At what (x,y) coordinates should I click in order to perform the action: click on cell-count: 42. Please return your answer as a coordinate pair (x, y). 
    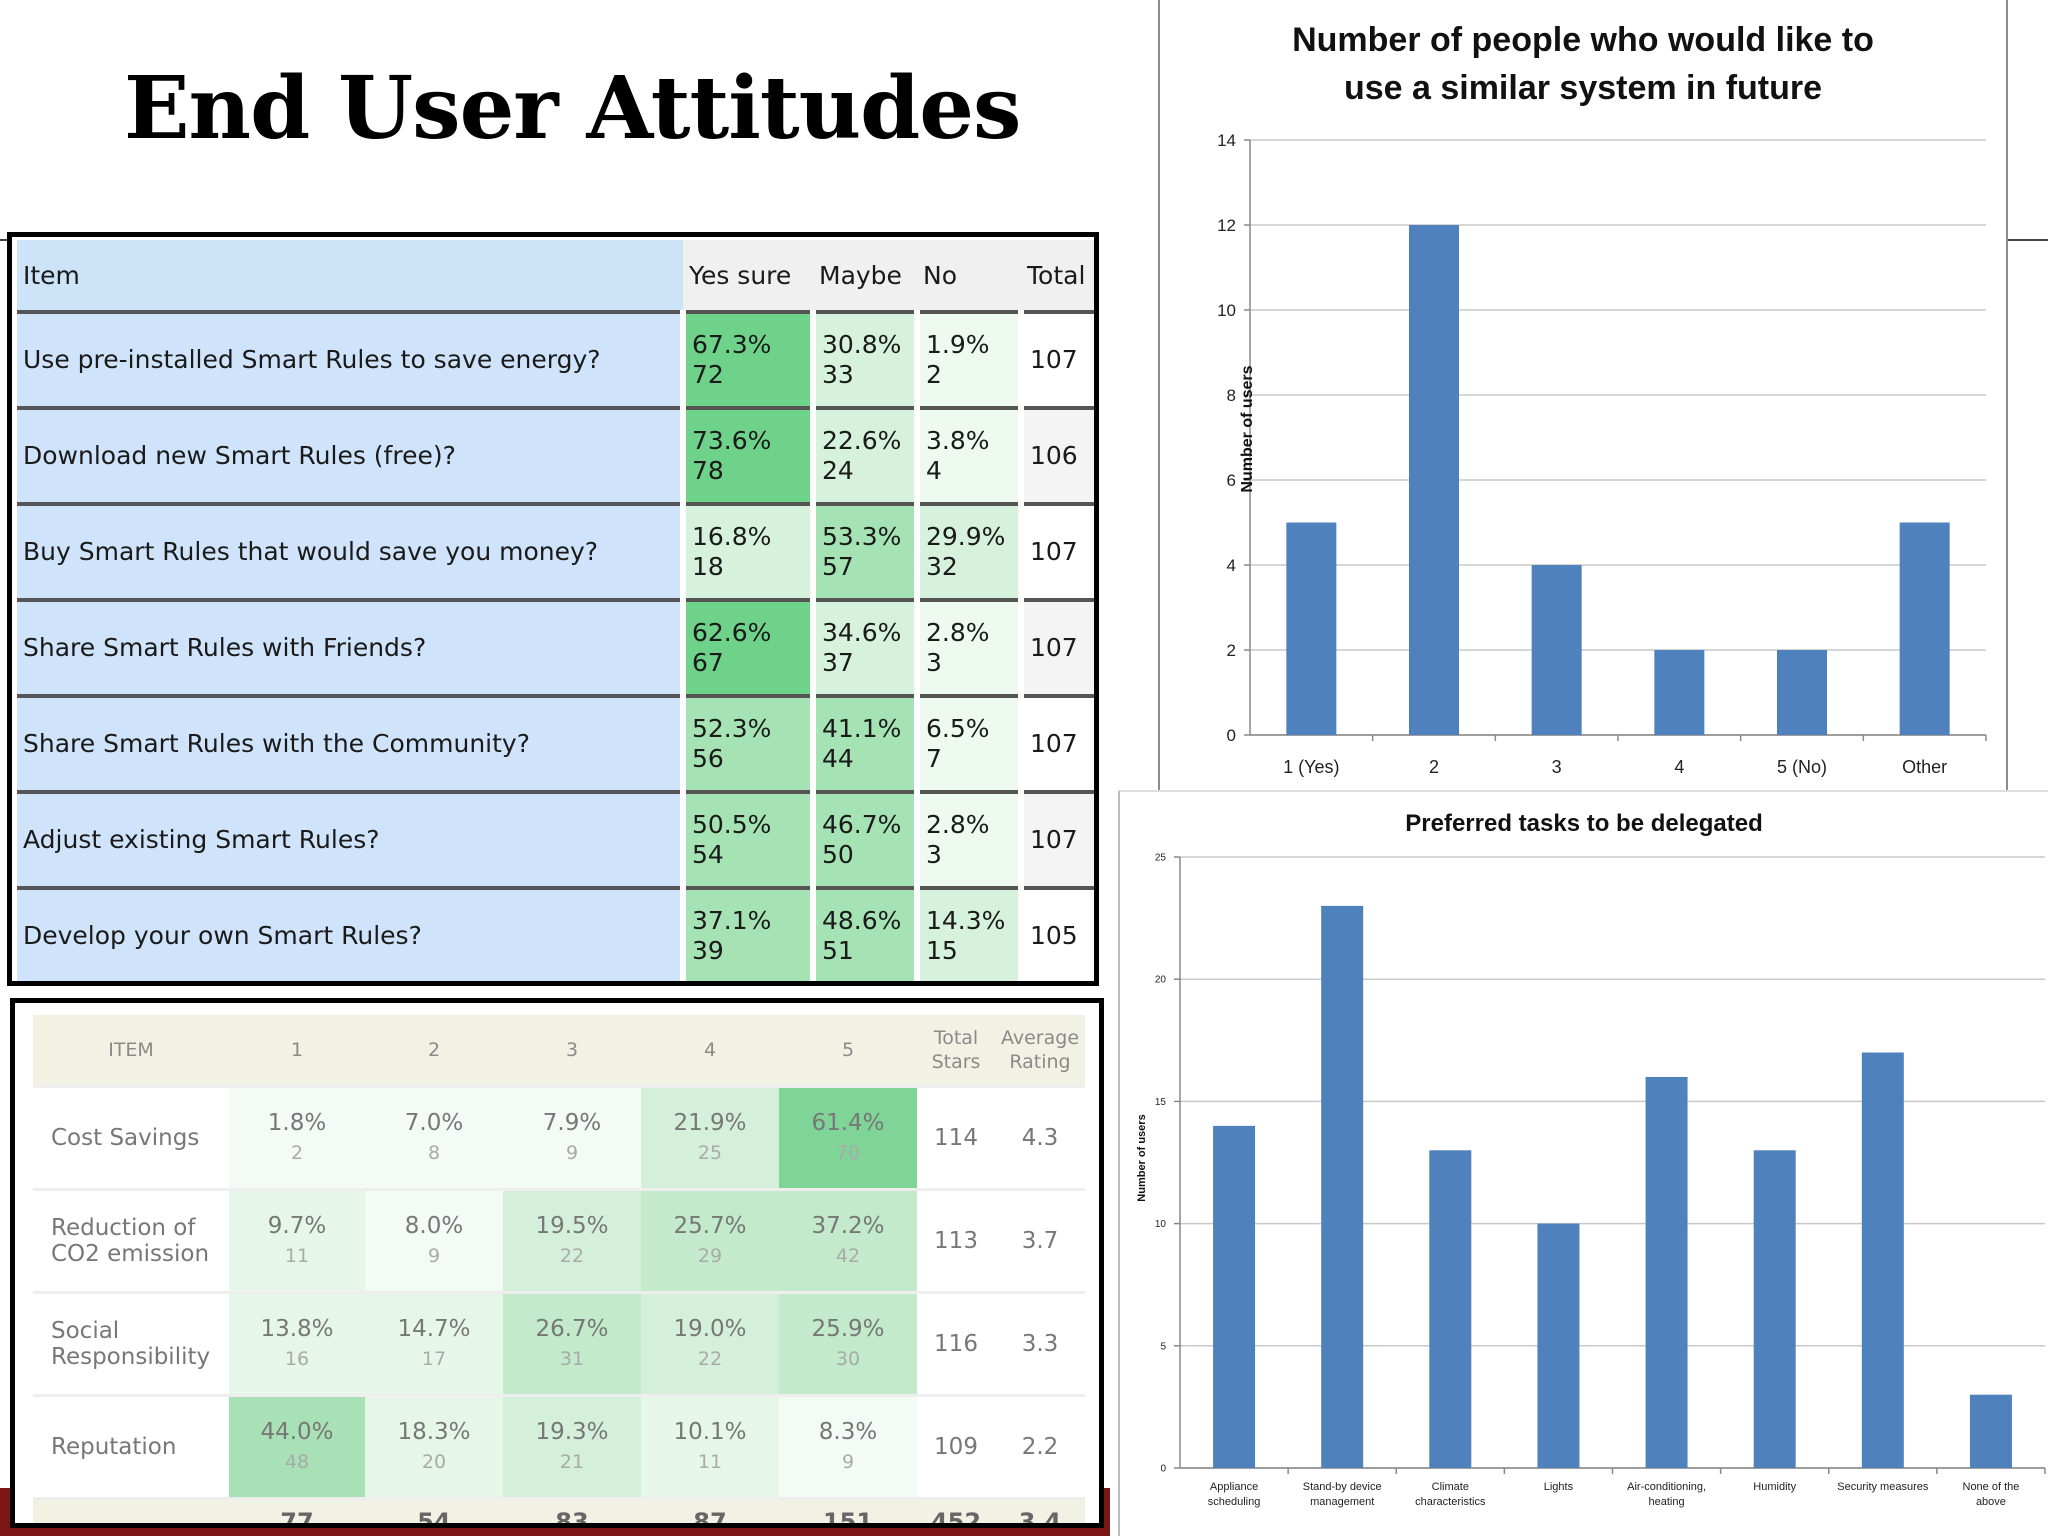
    Looking at the image, I should click on (848, 1256).